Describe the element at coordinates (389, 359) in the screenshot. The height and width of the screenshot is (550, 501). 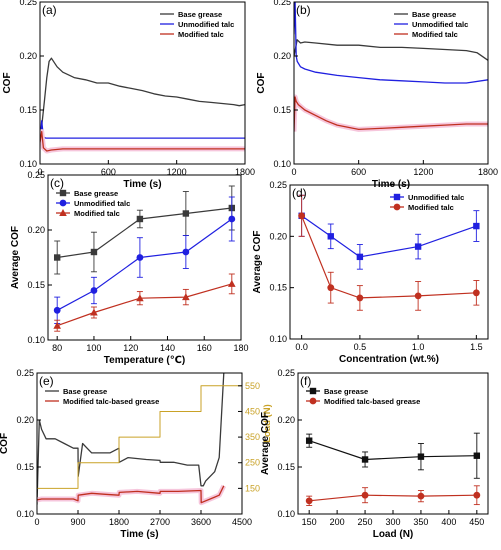
I see `x-axis-label: Concentration (wt.%)` at that location.